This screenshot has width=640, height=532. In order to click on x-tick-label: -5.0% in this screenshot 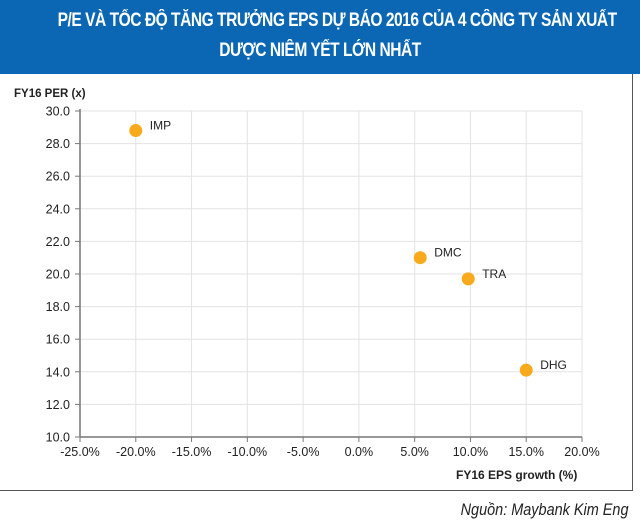, I will do `click(303, 452)`.